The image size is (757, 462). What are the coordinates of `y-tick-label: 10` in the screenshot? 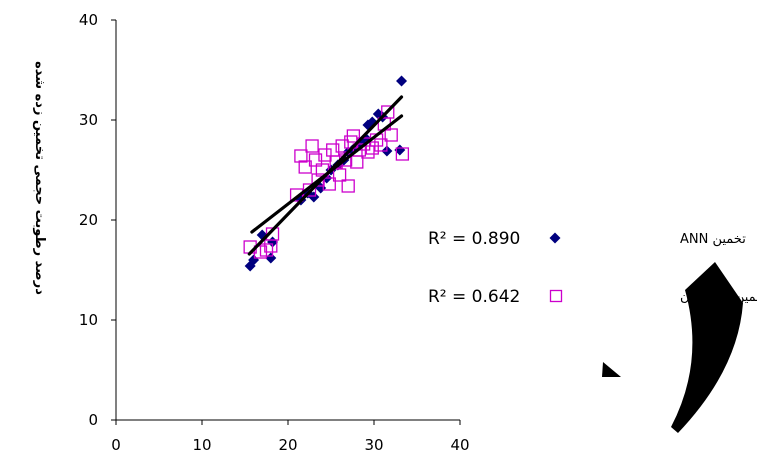 It's located at (88, 320).